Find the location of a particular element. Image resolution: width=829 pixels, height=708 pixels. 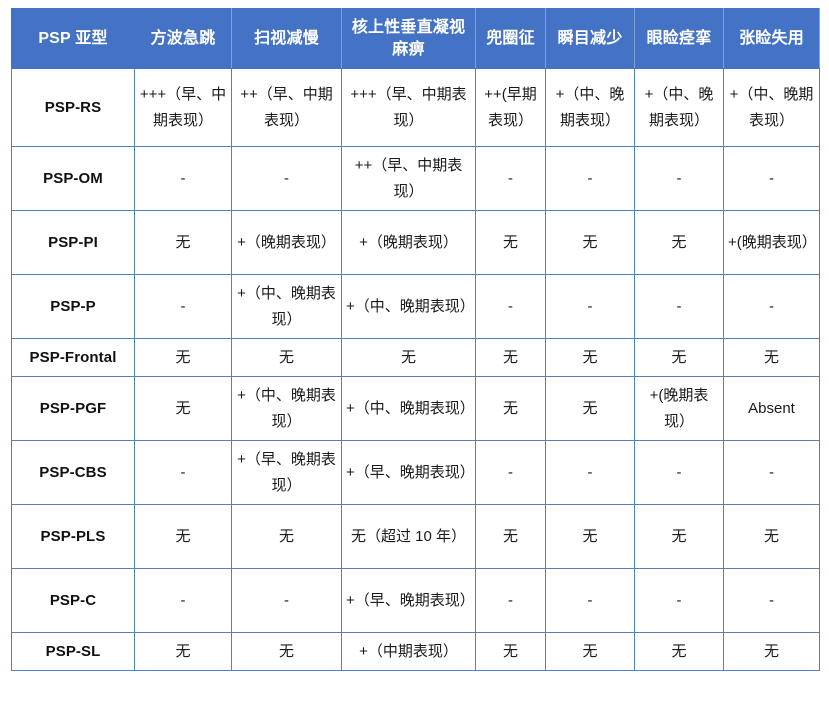

row-label-psp-frontal: PSP-Frontal is located at coordinates (73, 357).